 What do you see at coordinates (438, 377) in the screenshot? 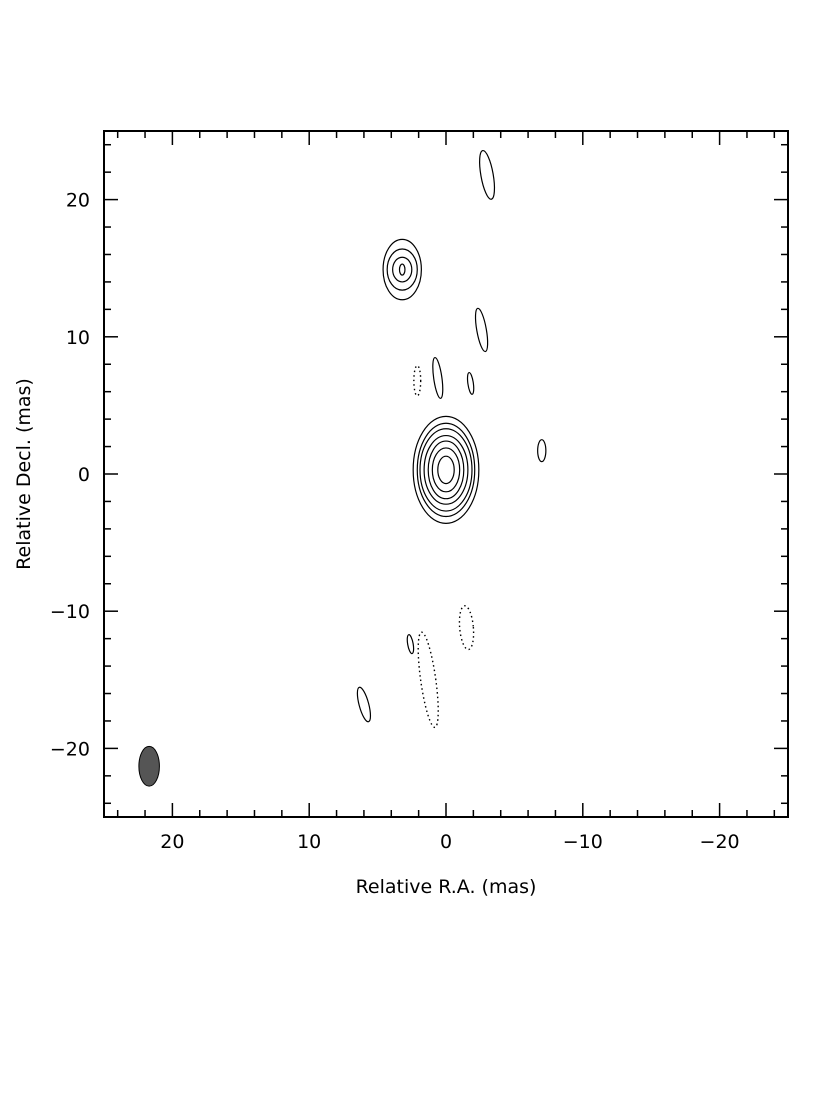
I see `blob-small-left` at bounding box center [438, 377].